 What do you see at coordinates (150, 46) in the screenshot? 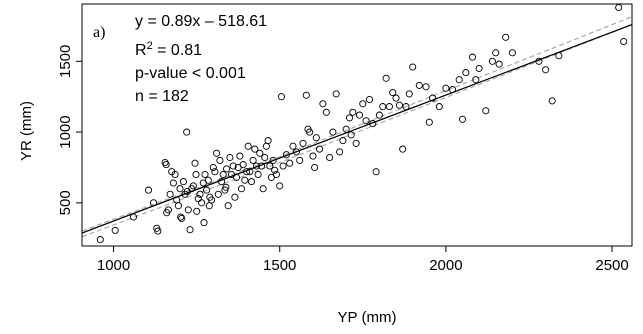
I see `r-squared-superscript: 2` at bounding box center [150, 46].